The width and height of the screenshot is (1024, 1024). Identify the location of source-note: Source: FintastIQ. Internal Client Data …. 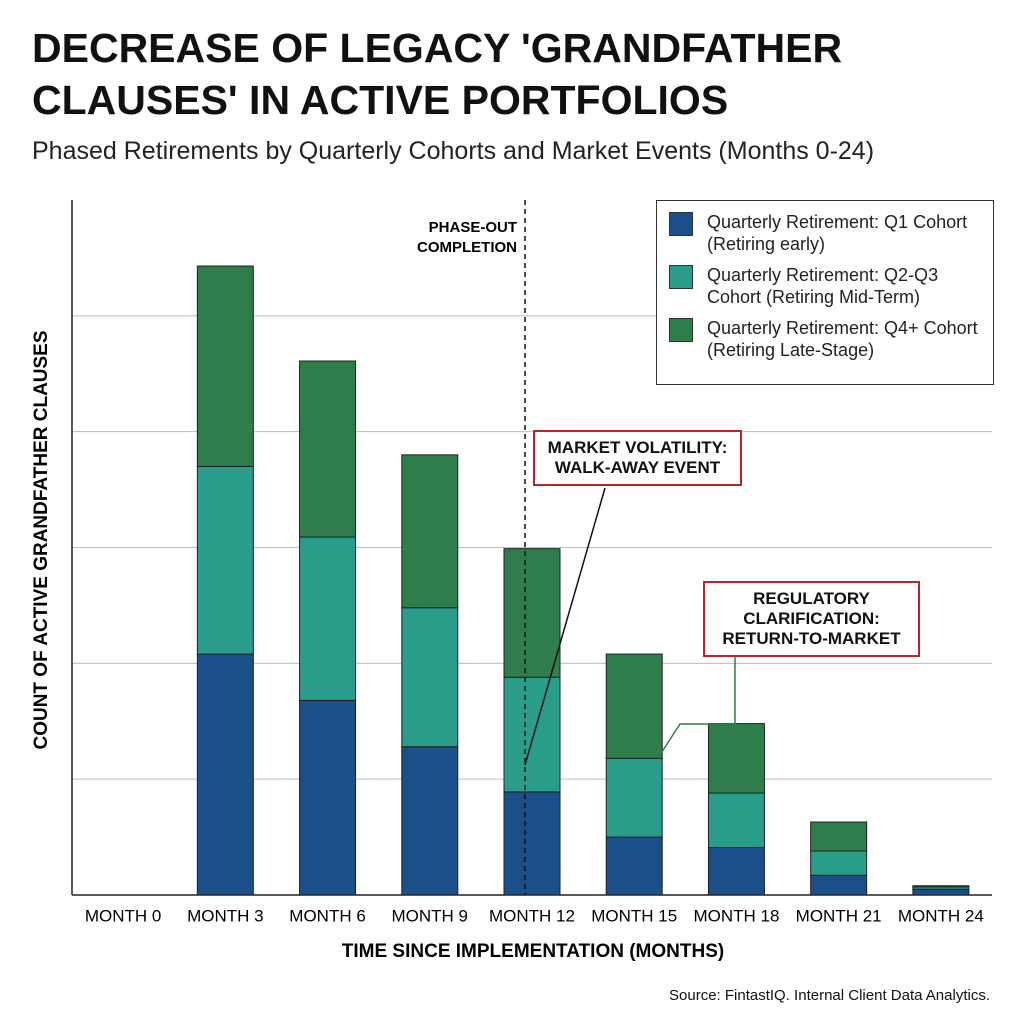
(829, 995).